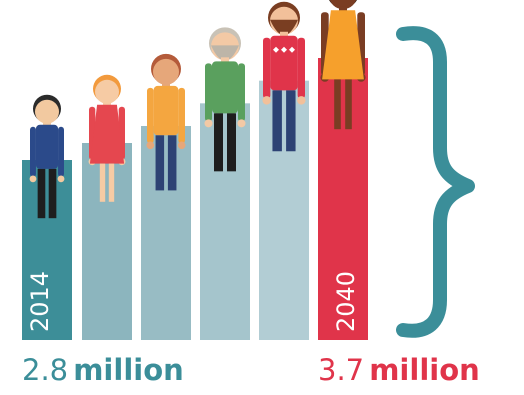 Image resolution: width=524 pixels, height=395 pixels. What do you see at coordinates (128, 370) in the screenshot?
I see `start-value-unit: million` at bounding box center [128, 370].